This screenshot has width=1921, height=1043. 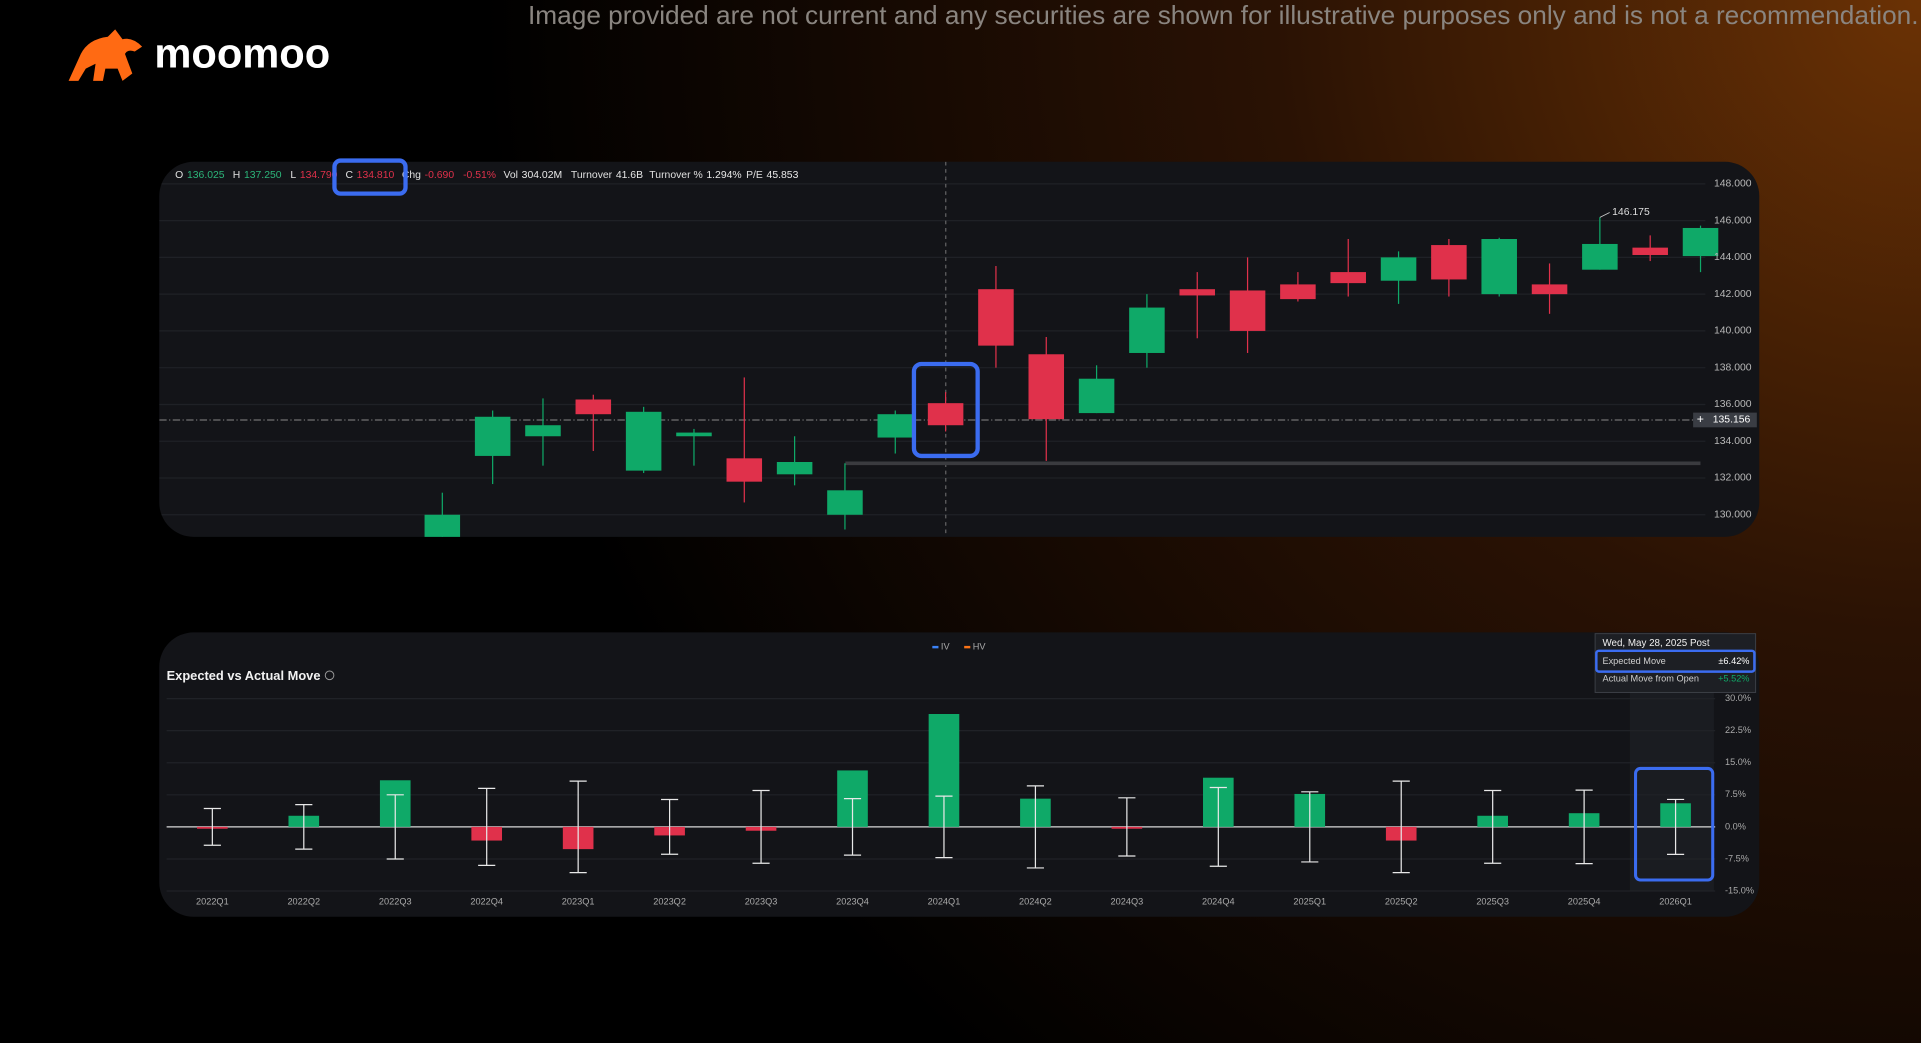 What do you see at coordinates (395, 901) in the screenshot?
I see `x-tick-label: 2022Q3` at bounding box center [395, 901].